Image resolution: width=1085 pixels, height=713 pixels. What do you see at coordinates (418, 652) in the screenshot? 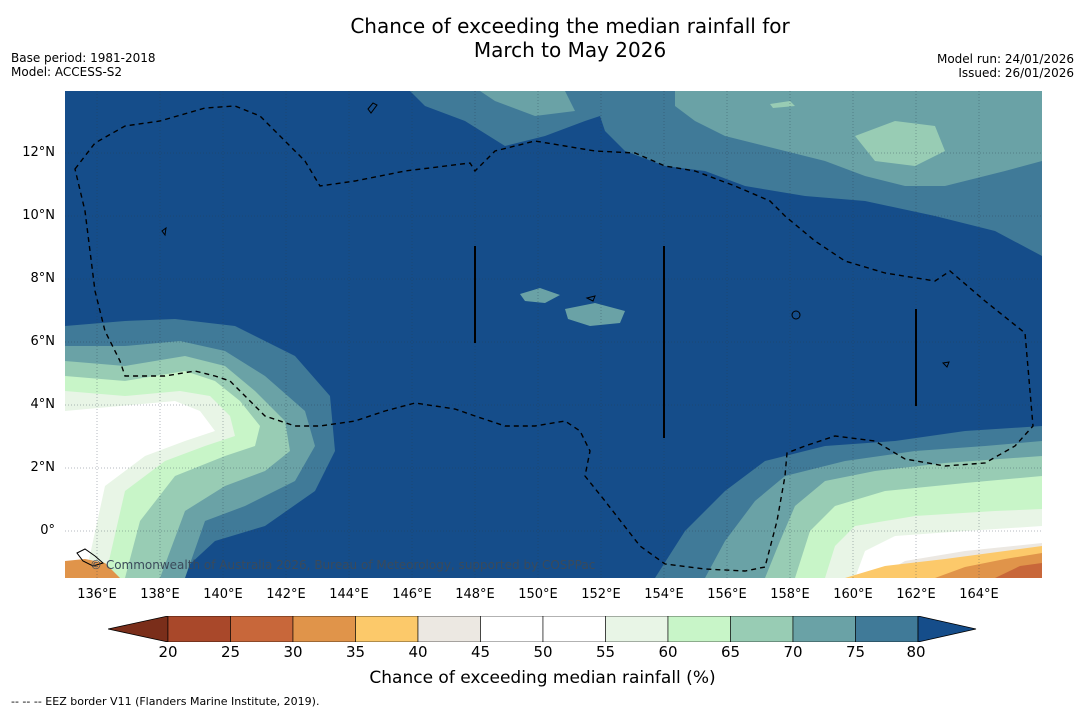
I see `colorbar-tick-40: 40` at bounding box center [418, 652].